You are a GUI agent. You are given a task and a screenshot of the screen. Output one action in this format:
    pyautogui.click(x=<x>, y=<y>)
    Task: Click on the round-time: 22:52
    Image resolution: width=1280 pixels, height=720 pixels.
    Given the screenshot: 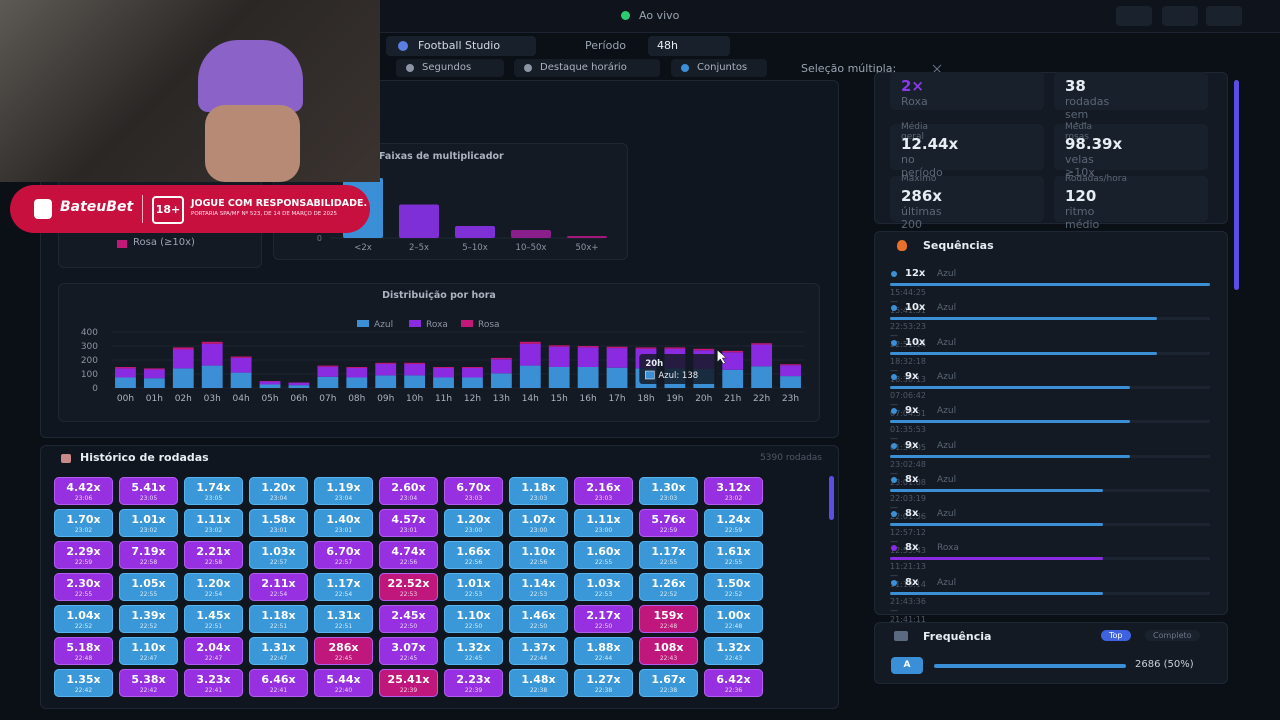 What is the action you would take?
    pyautogui.click(x=148, y=626)
    